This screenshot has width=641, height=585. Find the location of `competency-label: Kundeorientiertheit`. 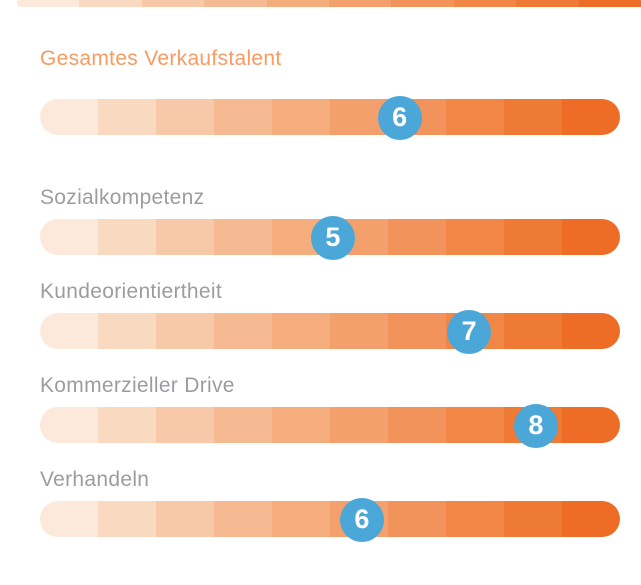

competency-label: Kundeorientiertheit is located at coordinates (131, 291).